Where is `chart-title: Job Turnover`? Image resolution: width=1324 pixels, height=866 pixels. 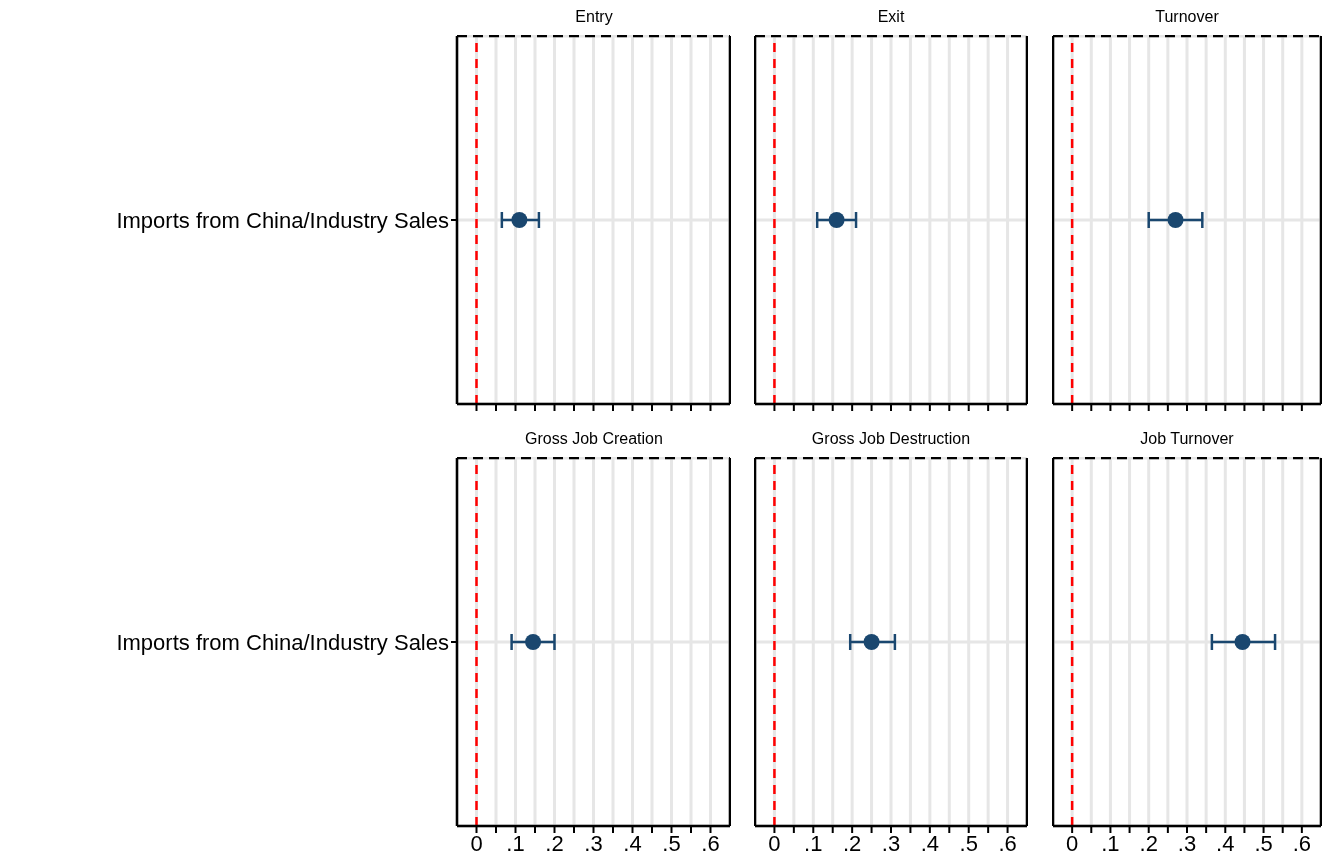 chart-title: Job Turnover is located at coordinates (1187, 439).